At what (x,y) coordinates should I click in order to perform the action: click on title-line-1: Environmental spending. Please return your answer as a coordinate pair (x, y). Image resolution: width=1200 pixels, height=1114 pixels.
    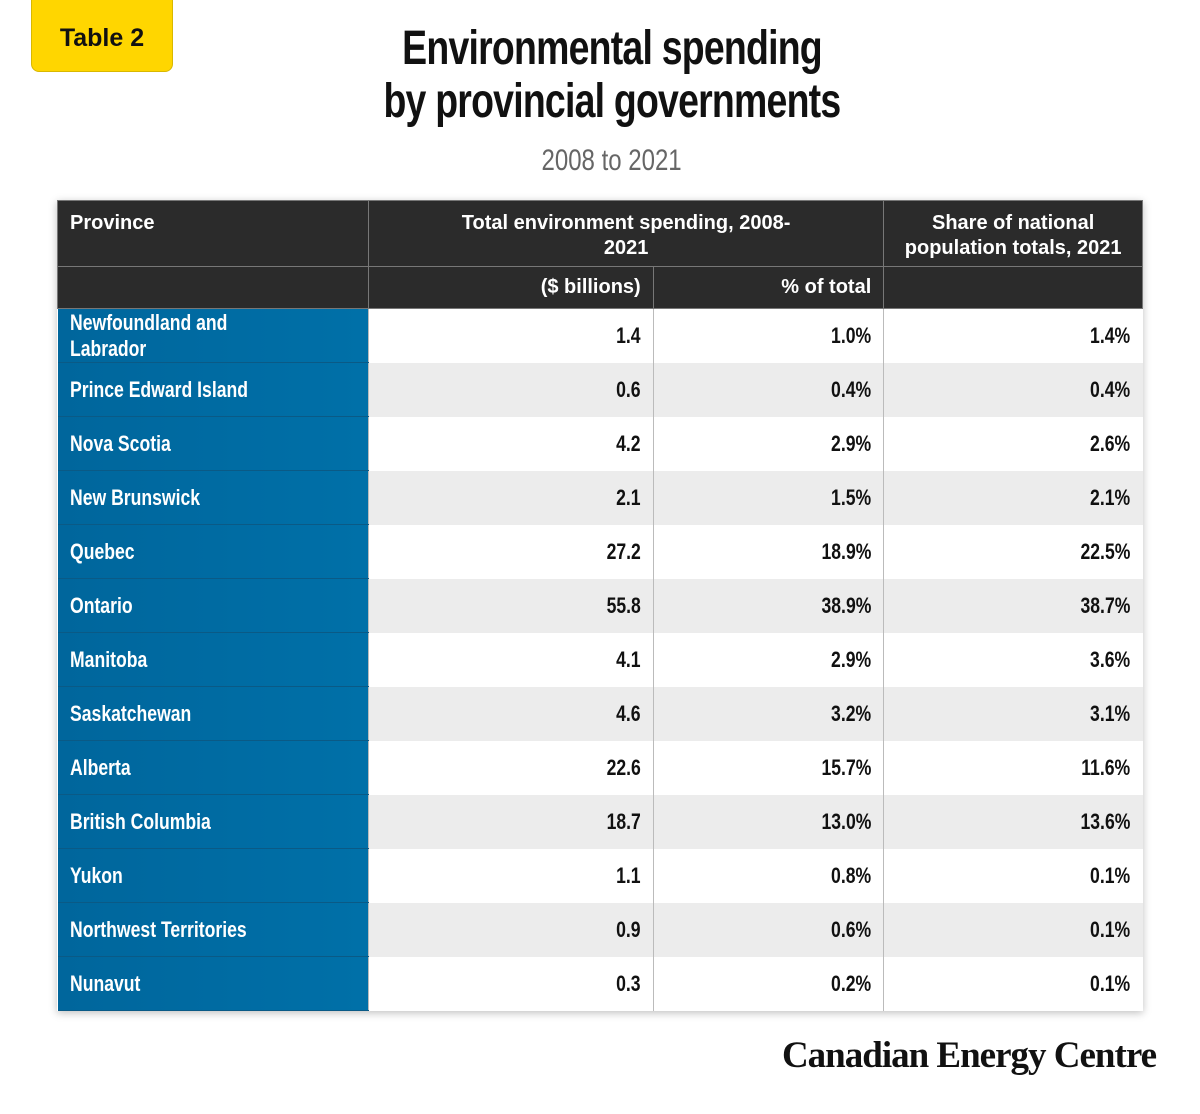
    Looking at the image, I should click on (612, 48).